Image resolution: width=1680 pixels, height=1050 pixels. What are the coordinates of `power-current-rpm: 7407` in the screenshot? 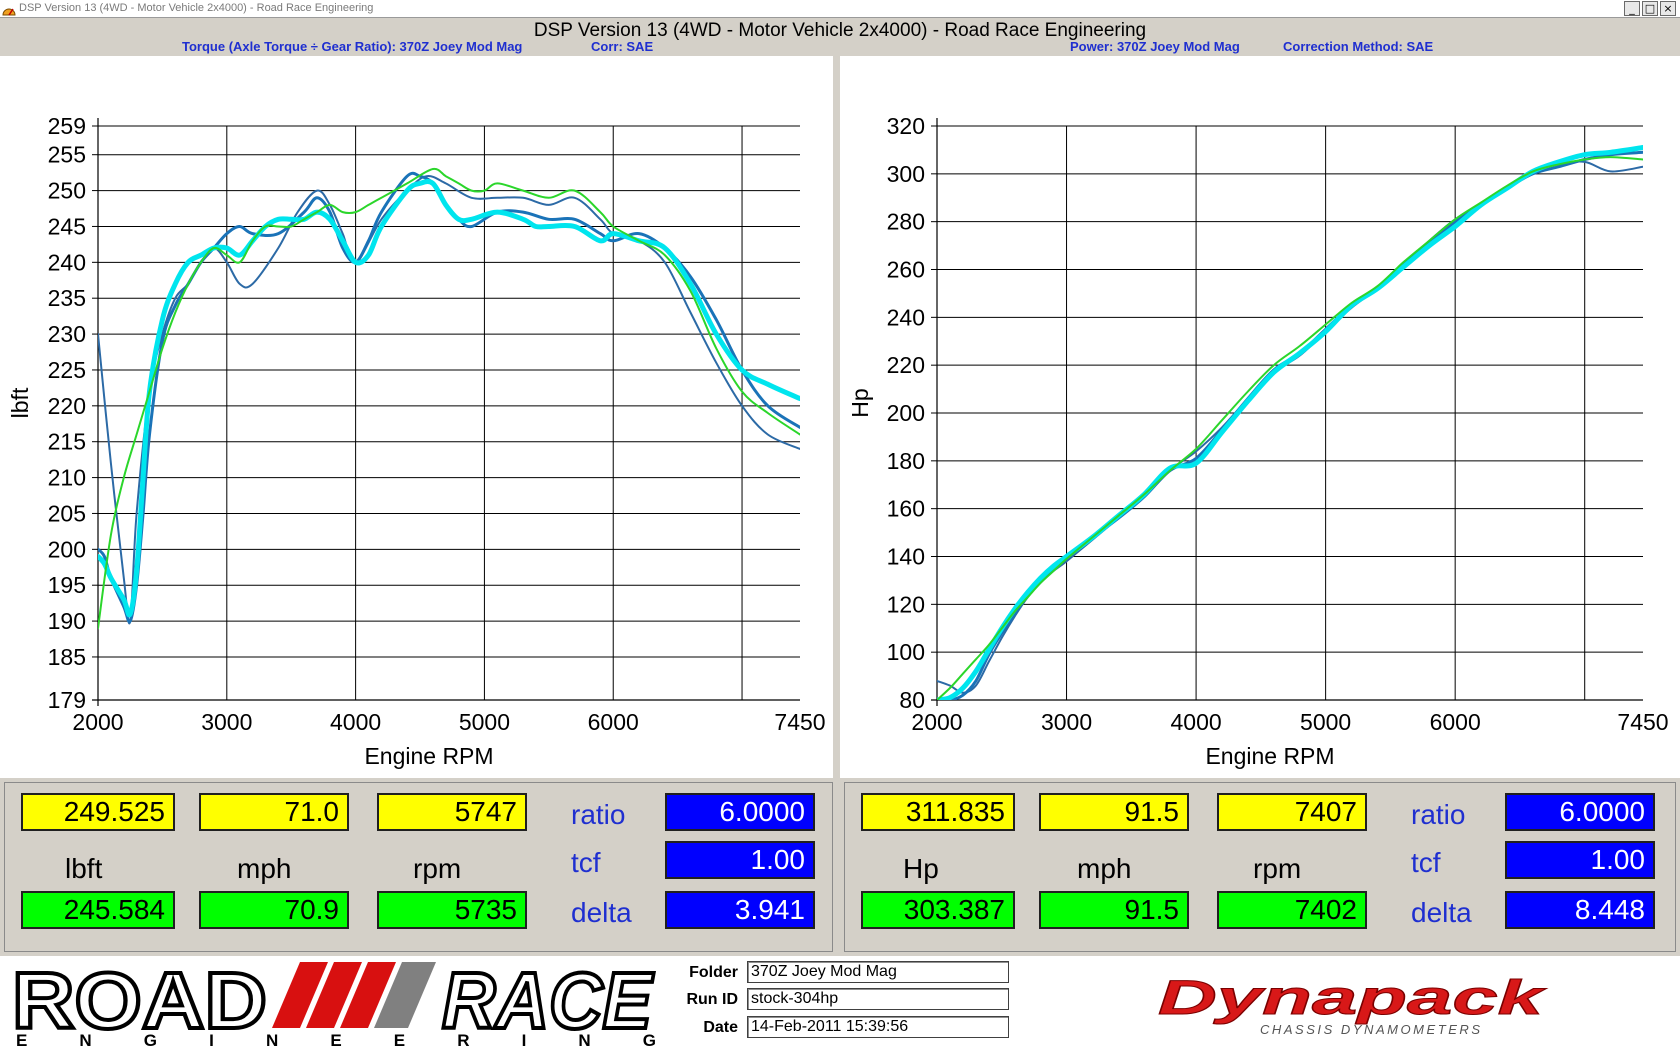 It's located at (1292, 812).